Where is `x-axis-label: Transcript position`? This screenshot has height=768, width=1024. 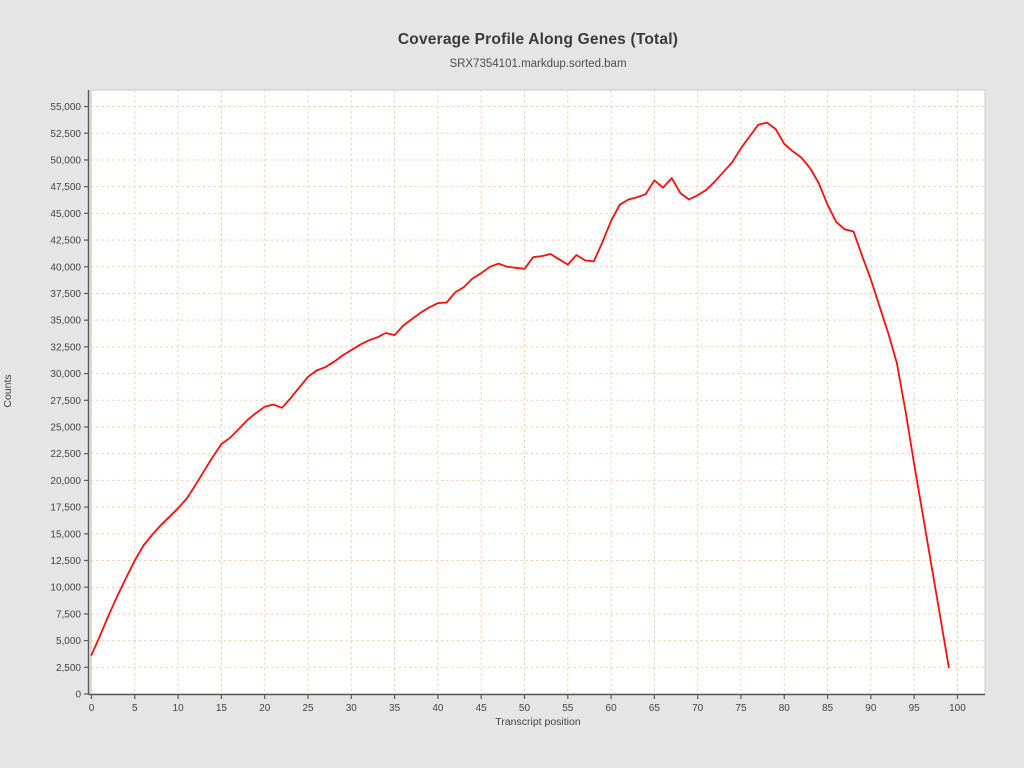
x-axis-label: Transcript position is located at coordinates (538, 722).